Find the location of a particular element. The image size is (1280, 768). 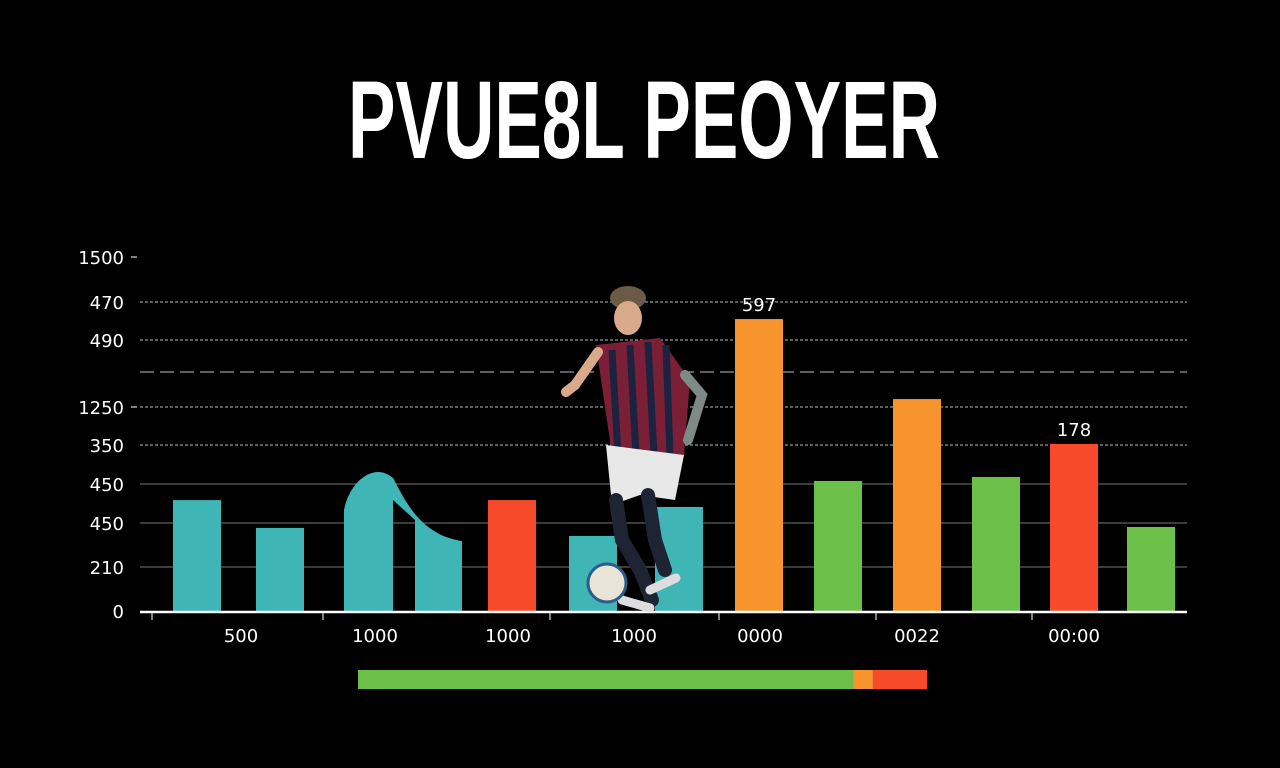

y-tick-label: 210 is located at coordinates (107, 568).